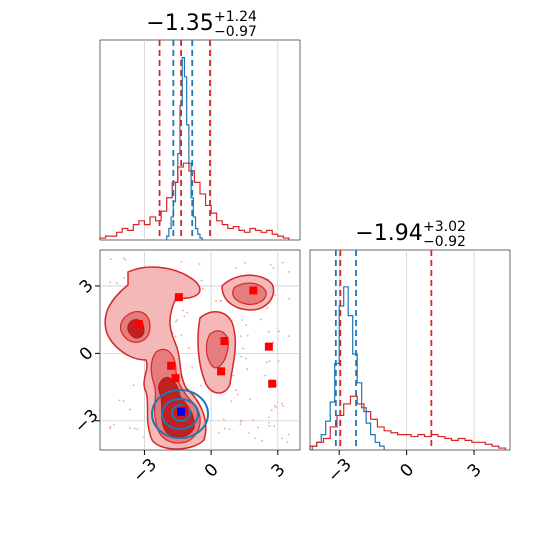 This screenshot has height=550, width=550. What do you see at coordinates (410, 350) in the screenshot?
I see `marginal-2-frame` at bounding box center [410, 350].